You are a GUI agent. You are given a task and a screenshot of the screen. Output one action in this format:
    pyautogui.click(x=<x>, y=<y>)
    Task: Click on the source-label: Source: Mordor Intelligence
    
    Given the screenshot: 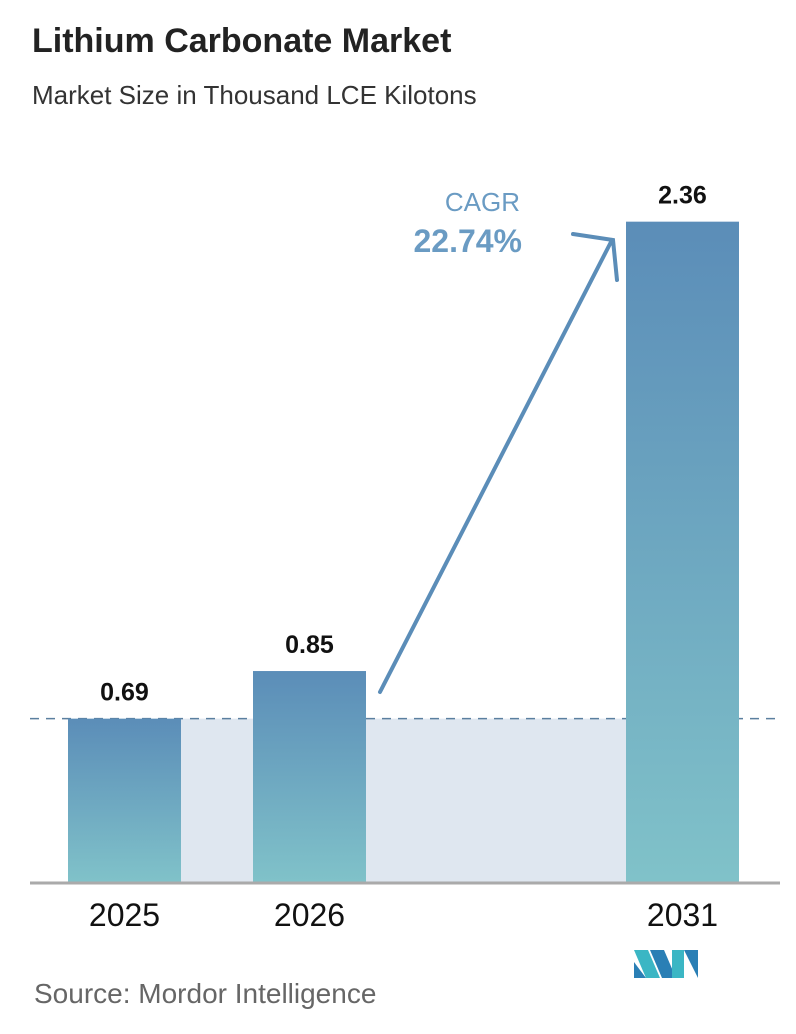 What is the action you would take?
    pyautogui.click(x=205, y=993)
    